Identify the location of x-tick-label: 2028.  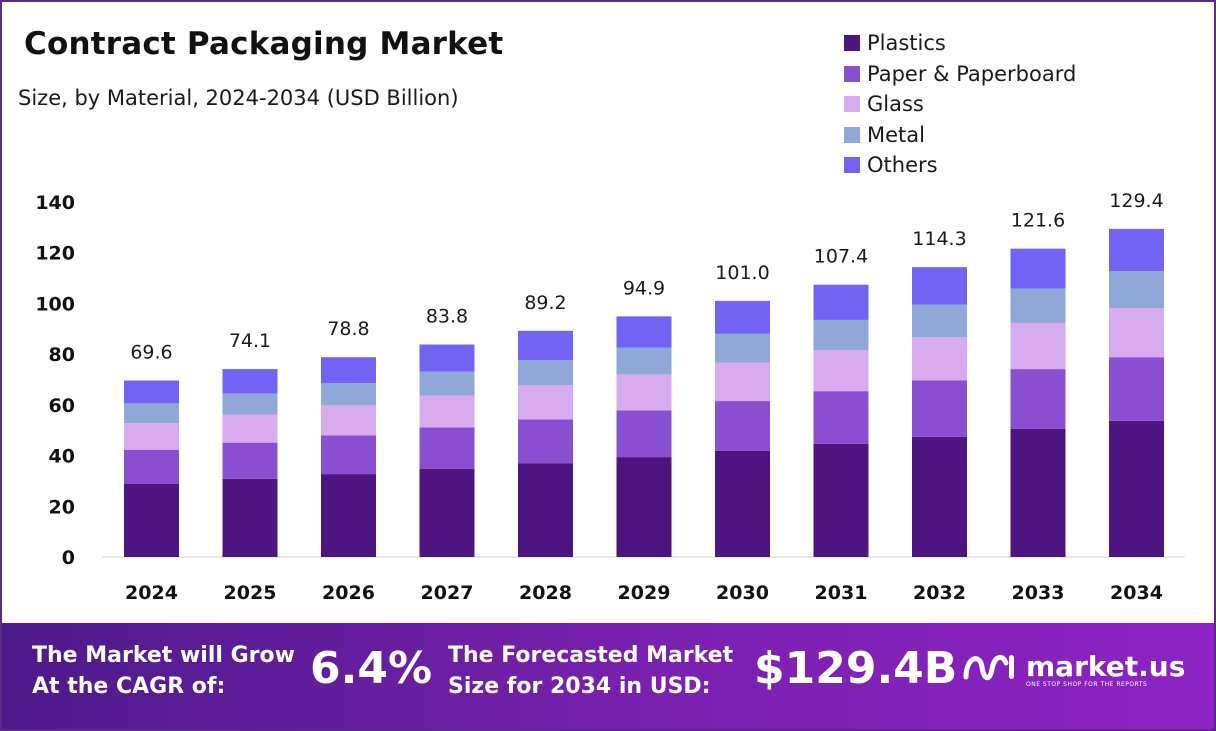
(545, 593).